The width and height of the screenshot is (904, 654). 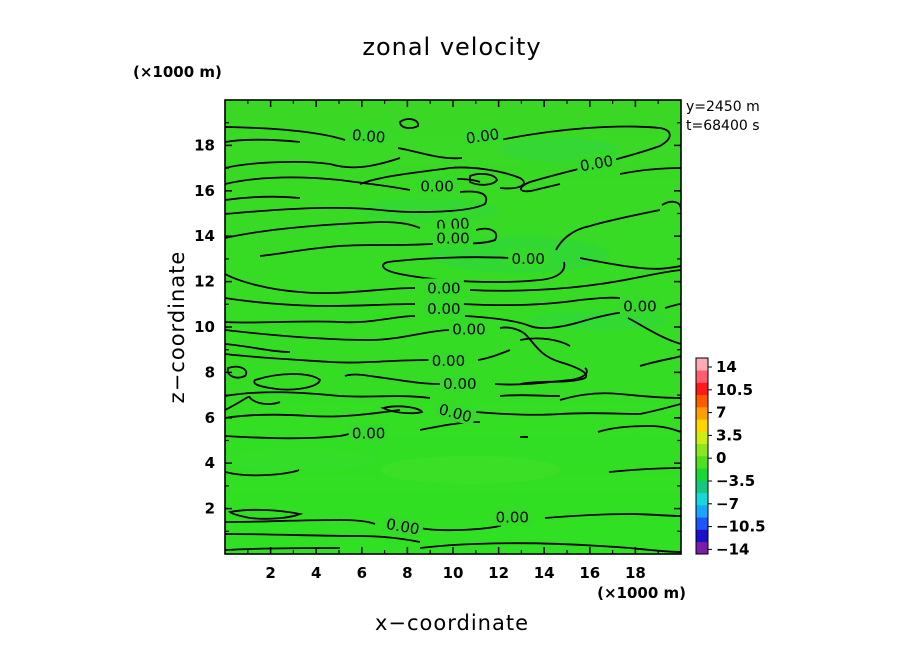 I want to click on y-tick-label: 18, so click(x=204, y=145).